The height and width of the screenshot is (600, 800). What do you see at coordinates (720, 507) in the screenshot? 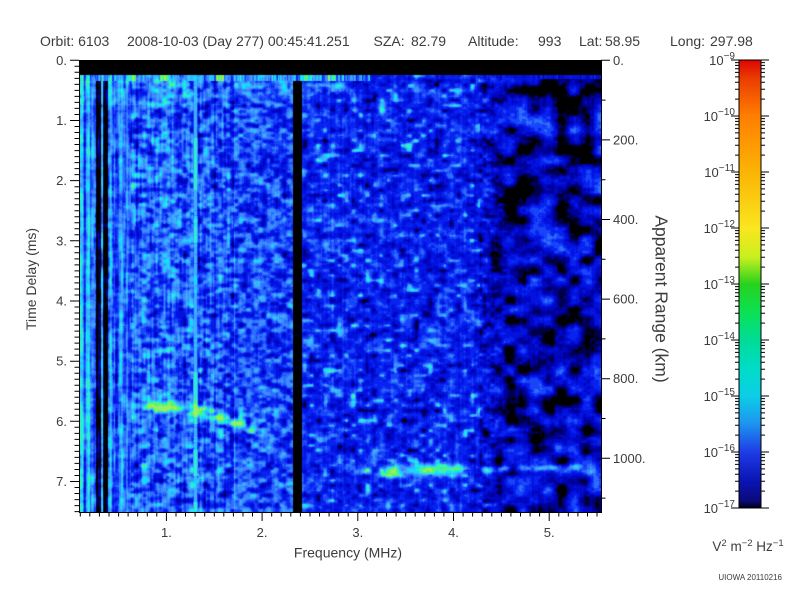
I see `svg-text: 10−17` at bounding box center [720, 507].